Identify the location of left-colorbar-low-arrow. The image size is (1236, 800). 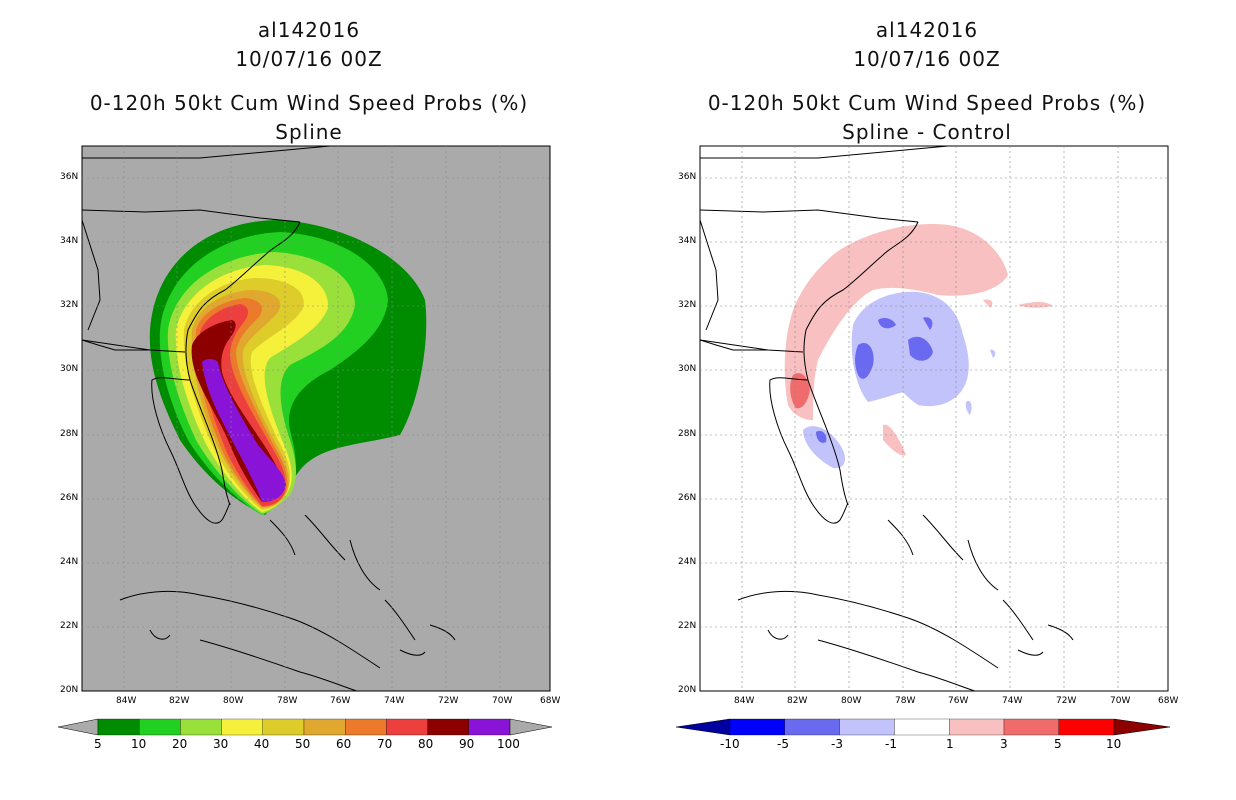
(78, 727).